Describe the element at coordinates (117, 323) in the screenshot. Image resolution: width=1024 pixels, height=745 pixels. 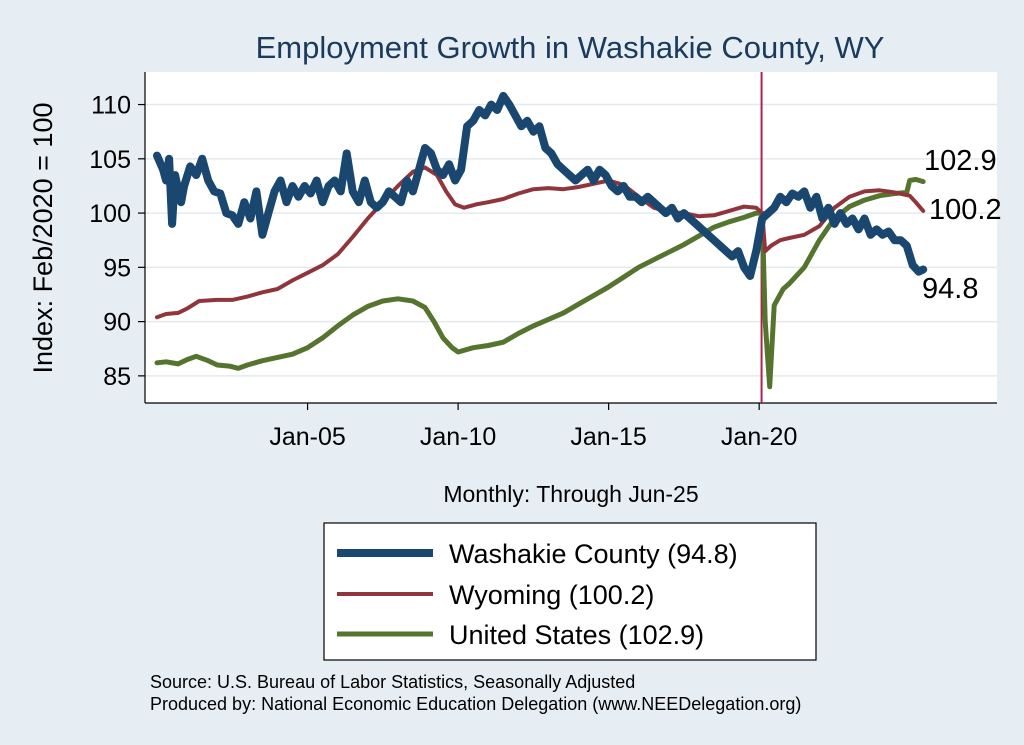
I see `y-tick-label: 90` at that location.